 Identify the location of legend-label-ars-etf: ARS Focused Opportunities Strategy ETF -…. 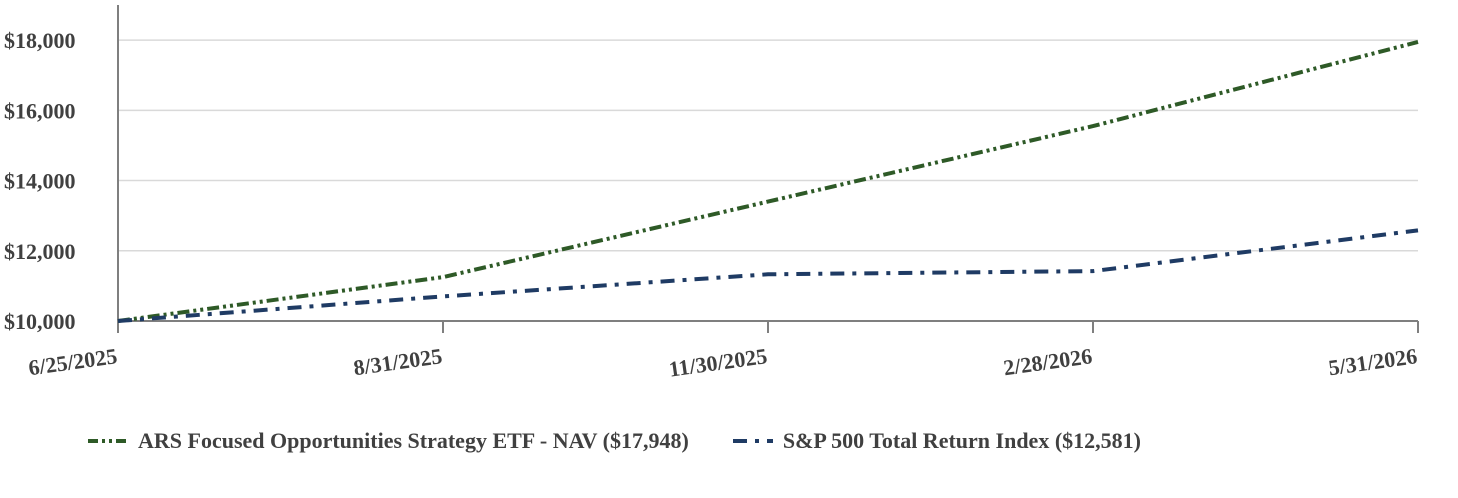
(413, 440).